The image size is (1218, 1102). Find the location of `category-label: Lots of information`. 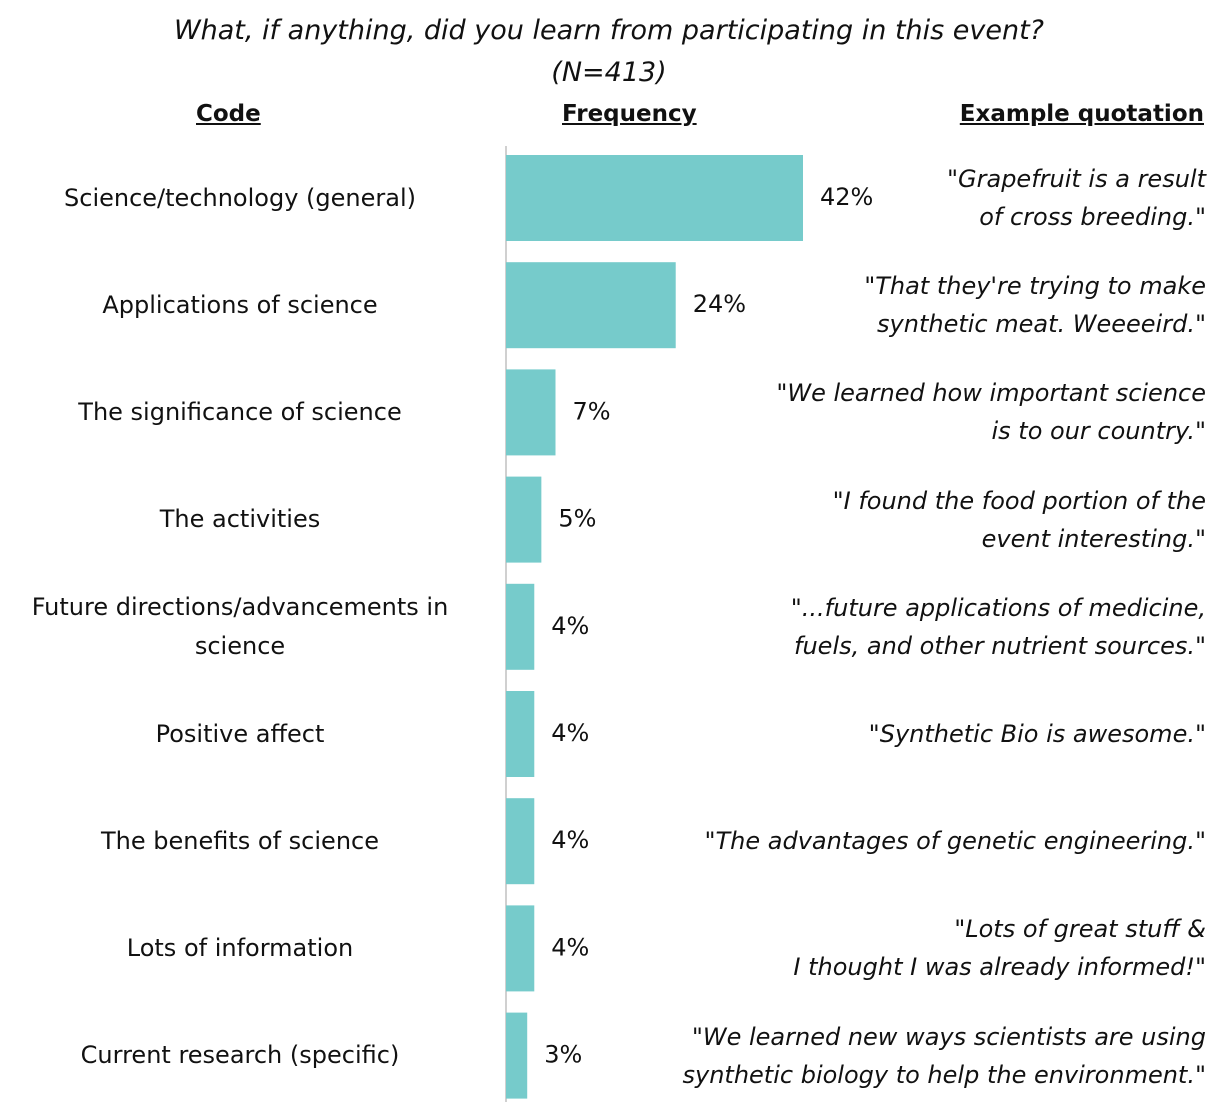

category-label: Lots of information is located at coordinates (240, 947).